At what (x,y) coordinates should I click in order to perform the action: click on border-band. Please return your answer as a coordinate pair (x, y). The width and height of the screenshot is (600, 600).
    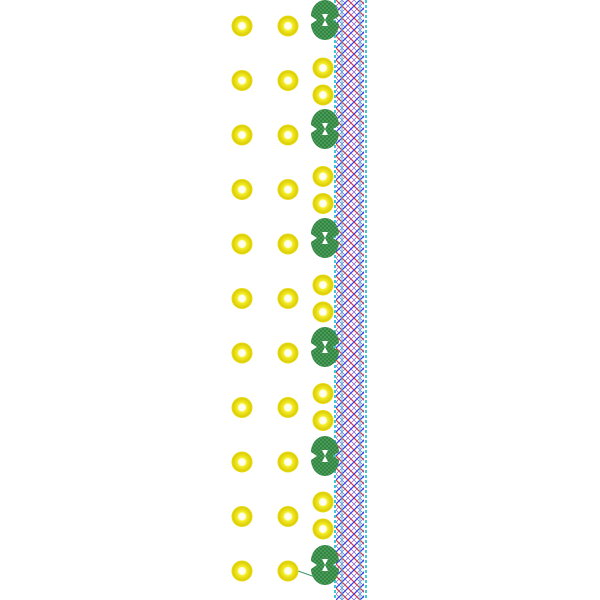
    Looking at the image, I should click on (350, 300).